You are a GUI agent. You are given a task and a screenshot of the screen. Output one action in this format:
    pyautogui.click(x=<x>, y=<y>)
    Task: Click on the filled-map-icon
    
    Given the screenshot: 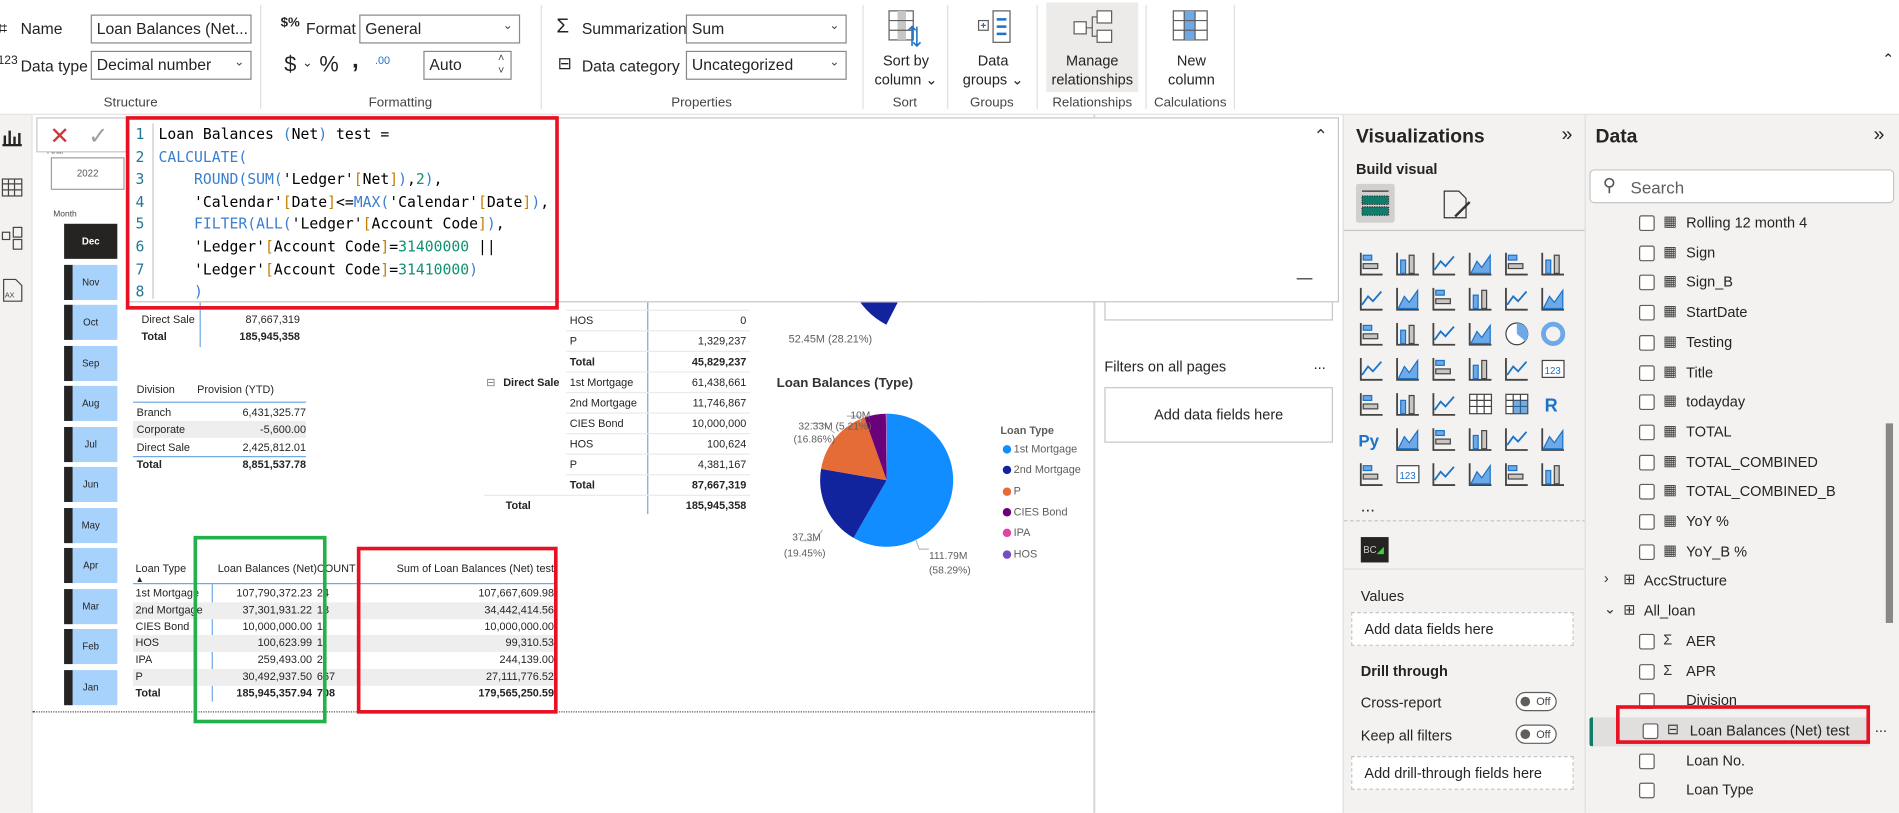 What is the action you would take?
    pyautogui.click(x=1444, y=369)
    